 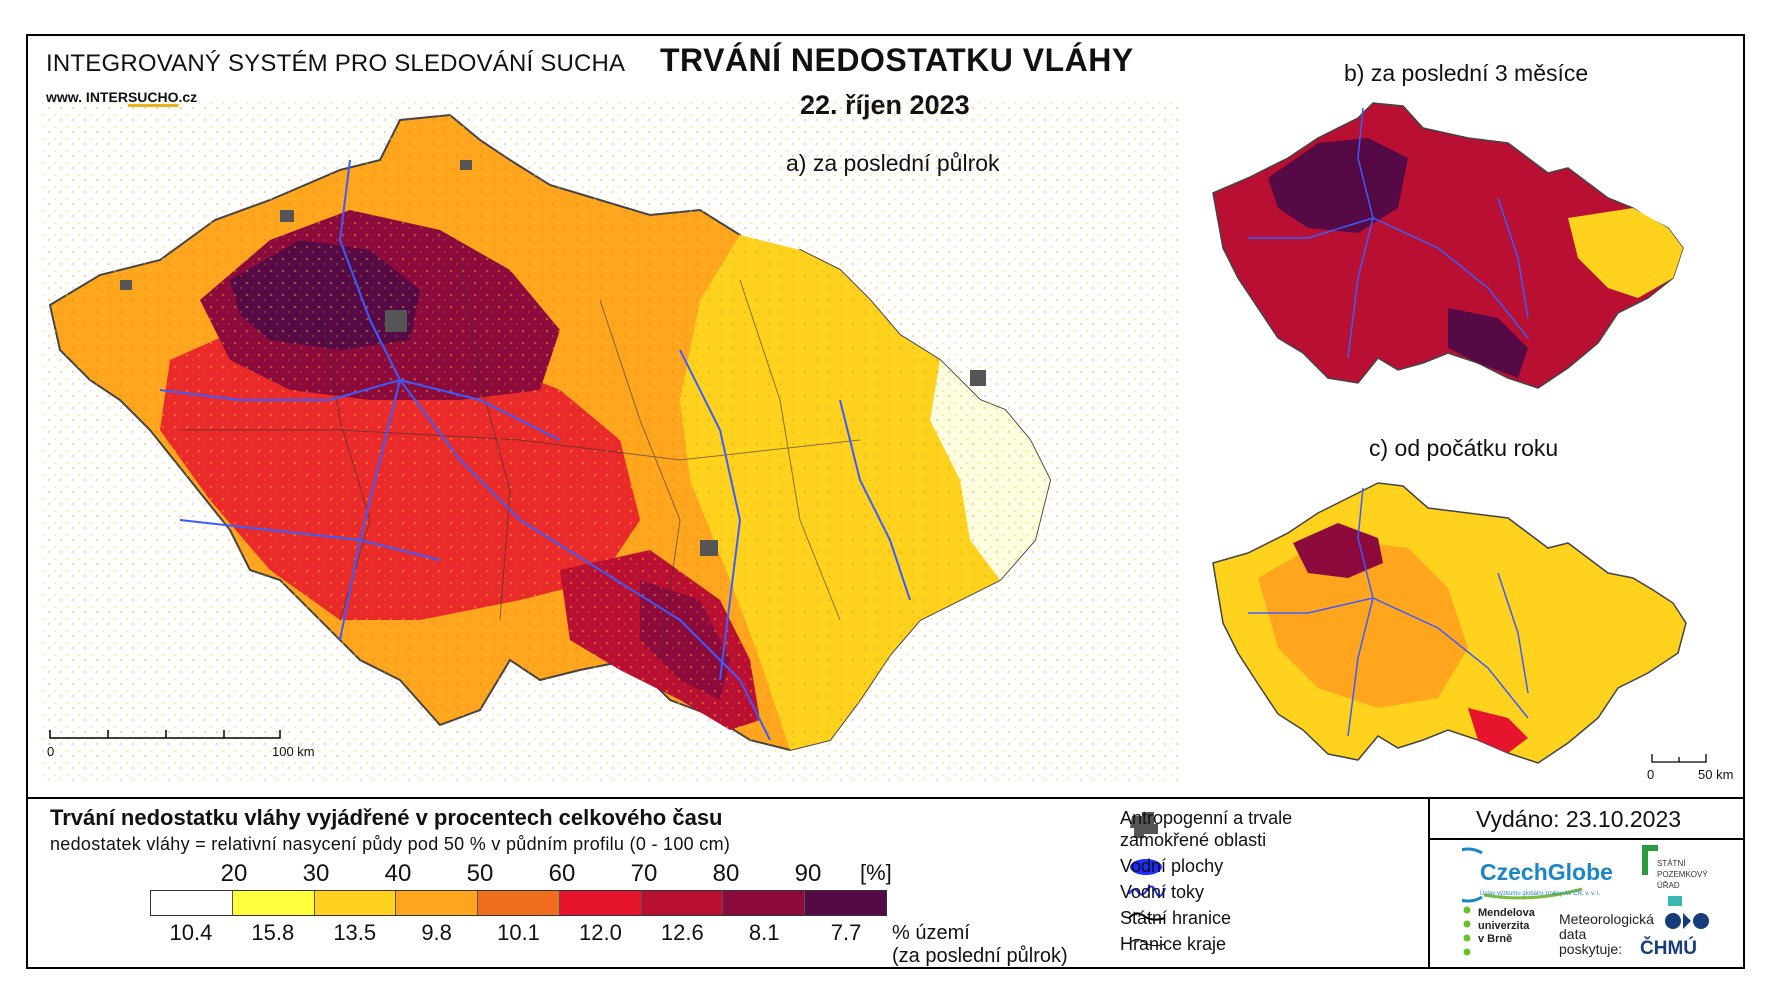 What do you see at coordinates (1498, 730) in the screenshot?
I see `red-zone-c-south` at bounding box center [1498, 730].